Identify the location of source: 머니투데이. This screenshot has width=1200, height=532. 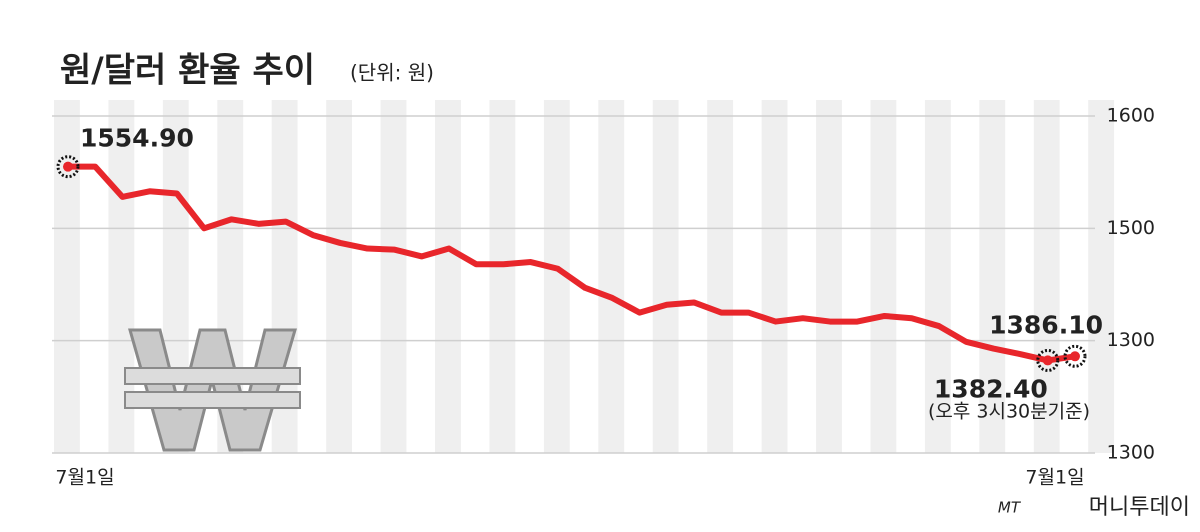
(1139, 507).